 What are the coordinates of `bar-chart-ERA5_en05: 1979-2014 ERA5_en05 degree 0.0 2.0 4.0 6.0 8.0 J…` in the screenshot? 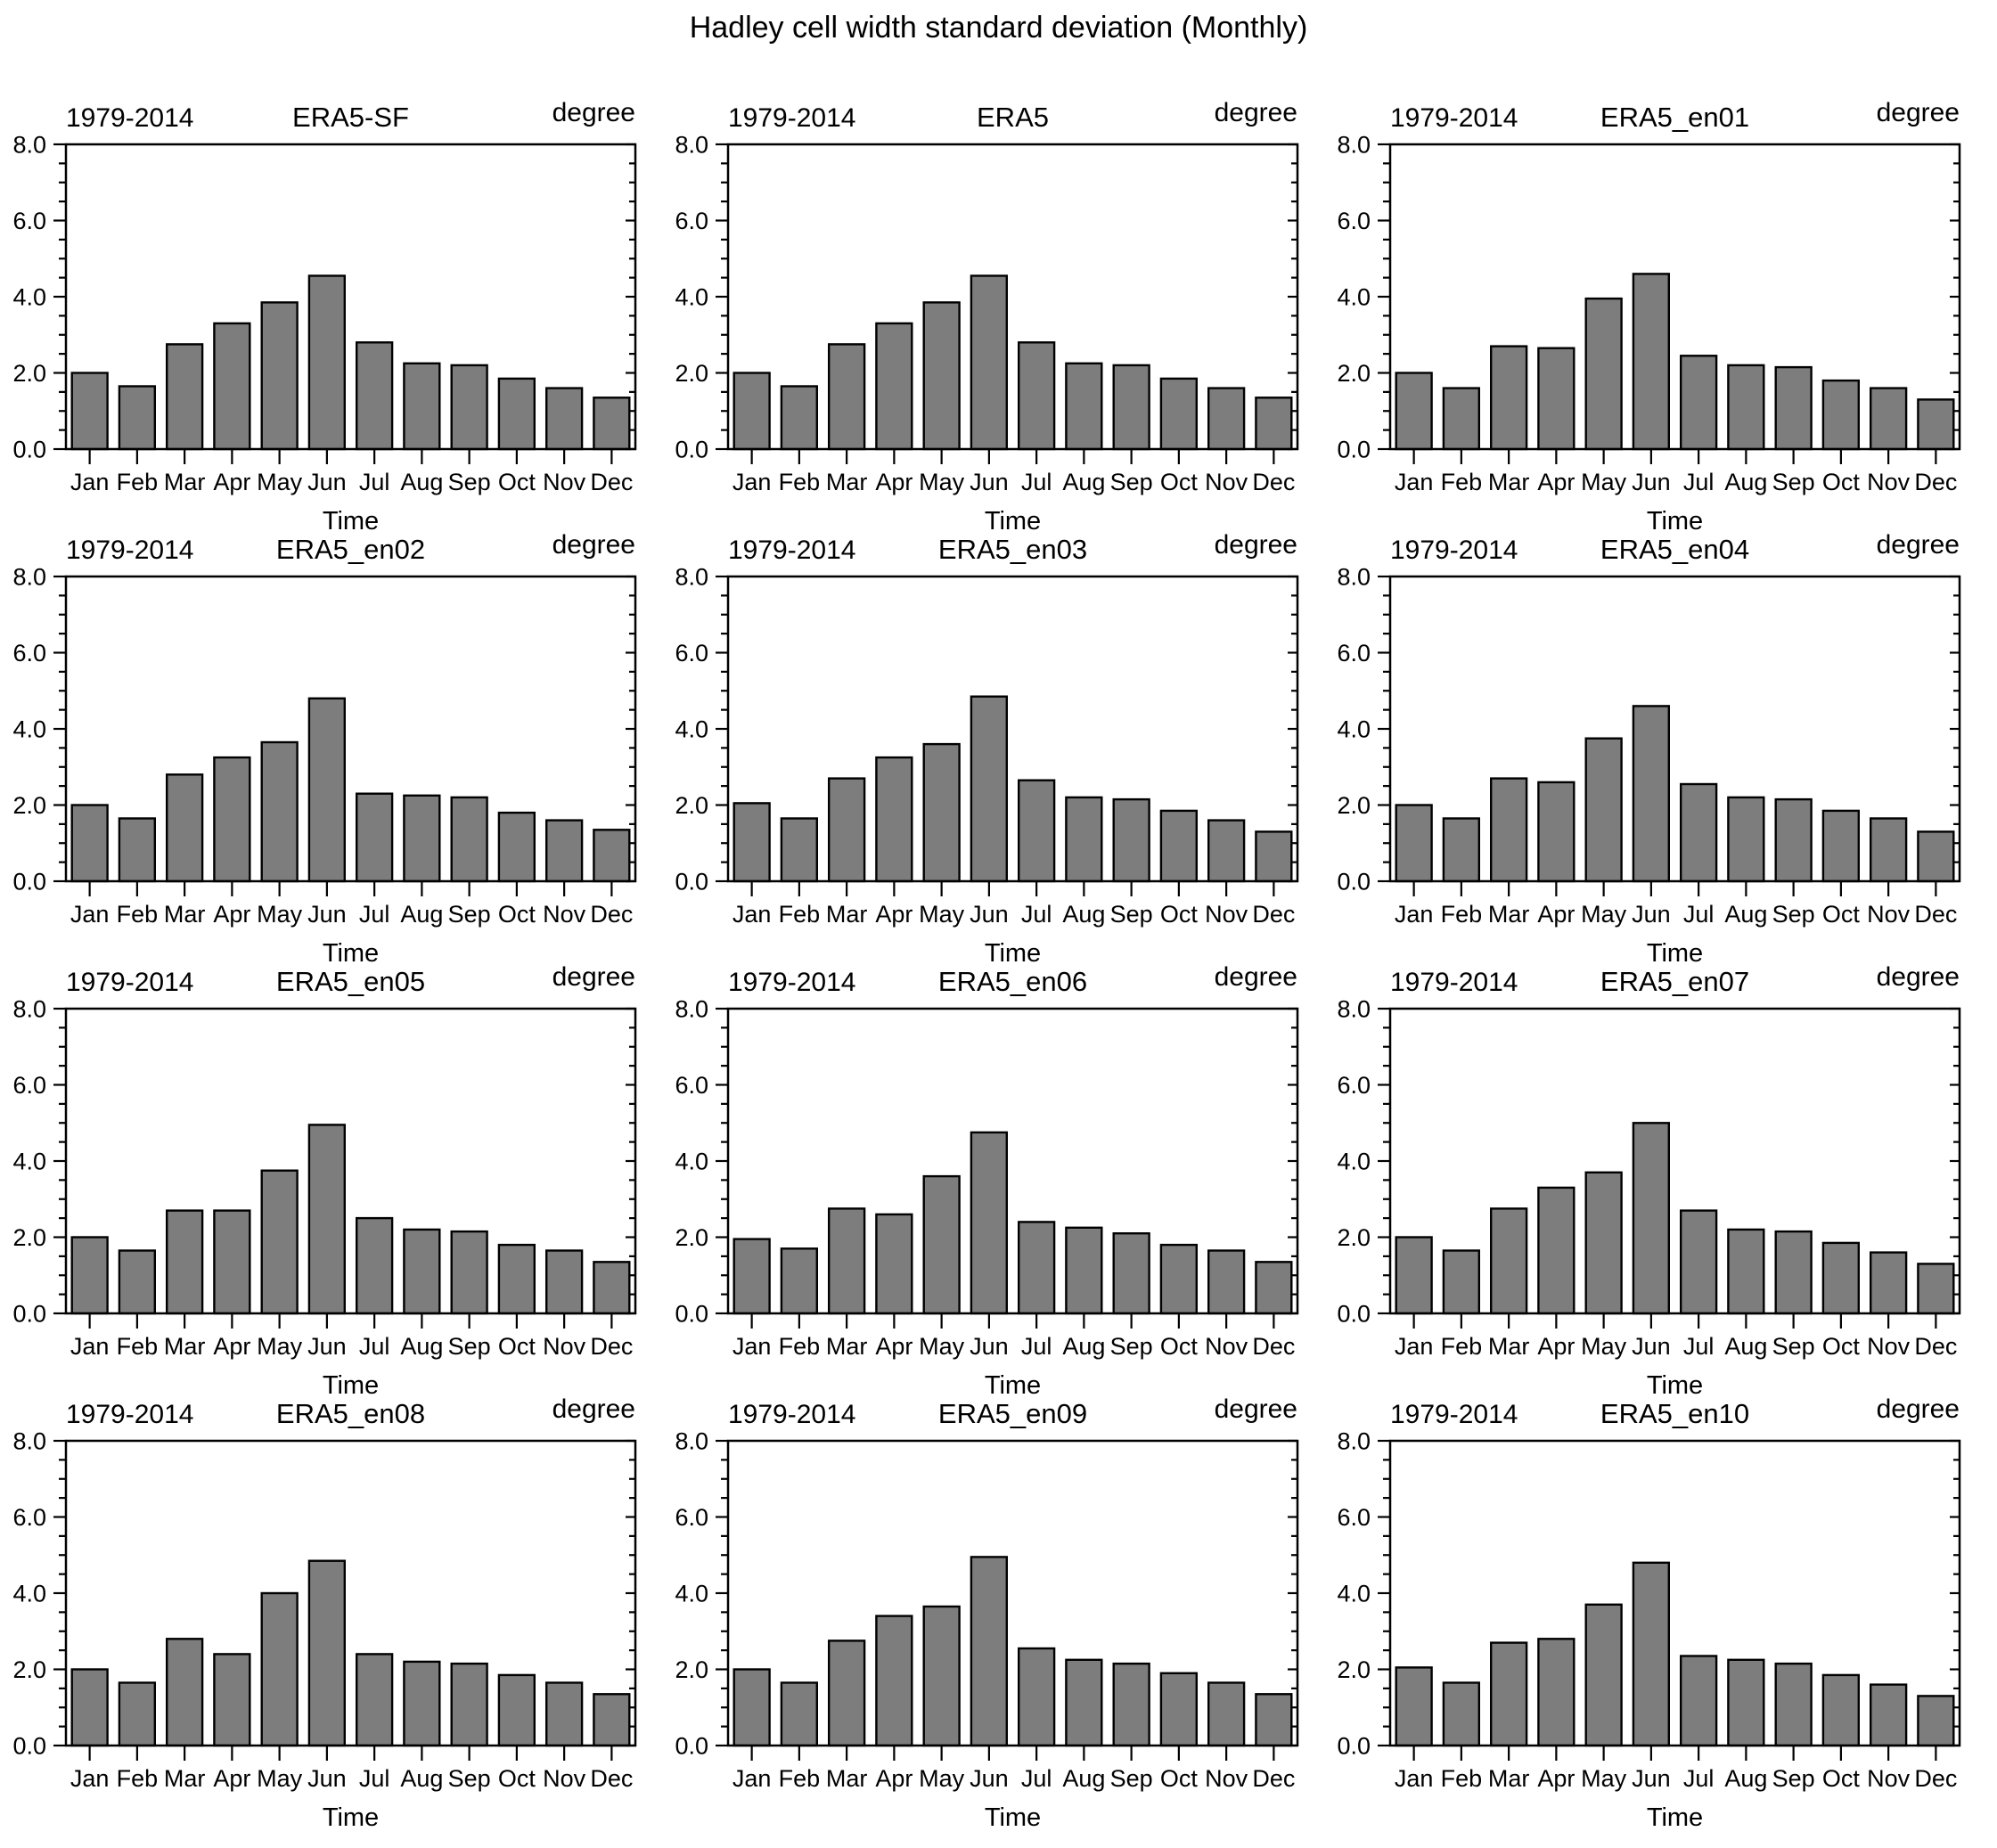 It's located at (324, 1181).